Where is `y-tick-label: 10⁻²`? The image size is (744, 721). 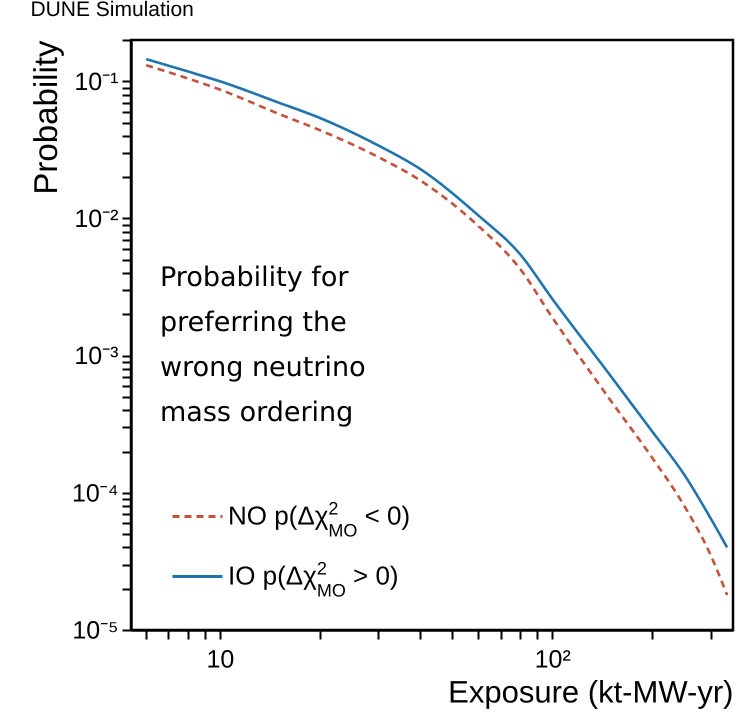 y-tick-label: 10⁻² is located at coordinates (96, 218).